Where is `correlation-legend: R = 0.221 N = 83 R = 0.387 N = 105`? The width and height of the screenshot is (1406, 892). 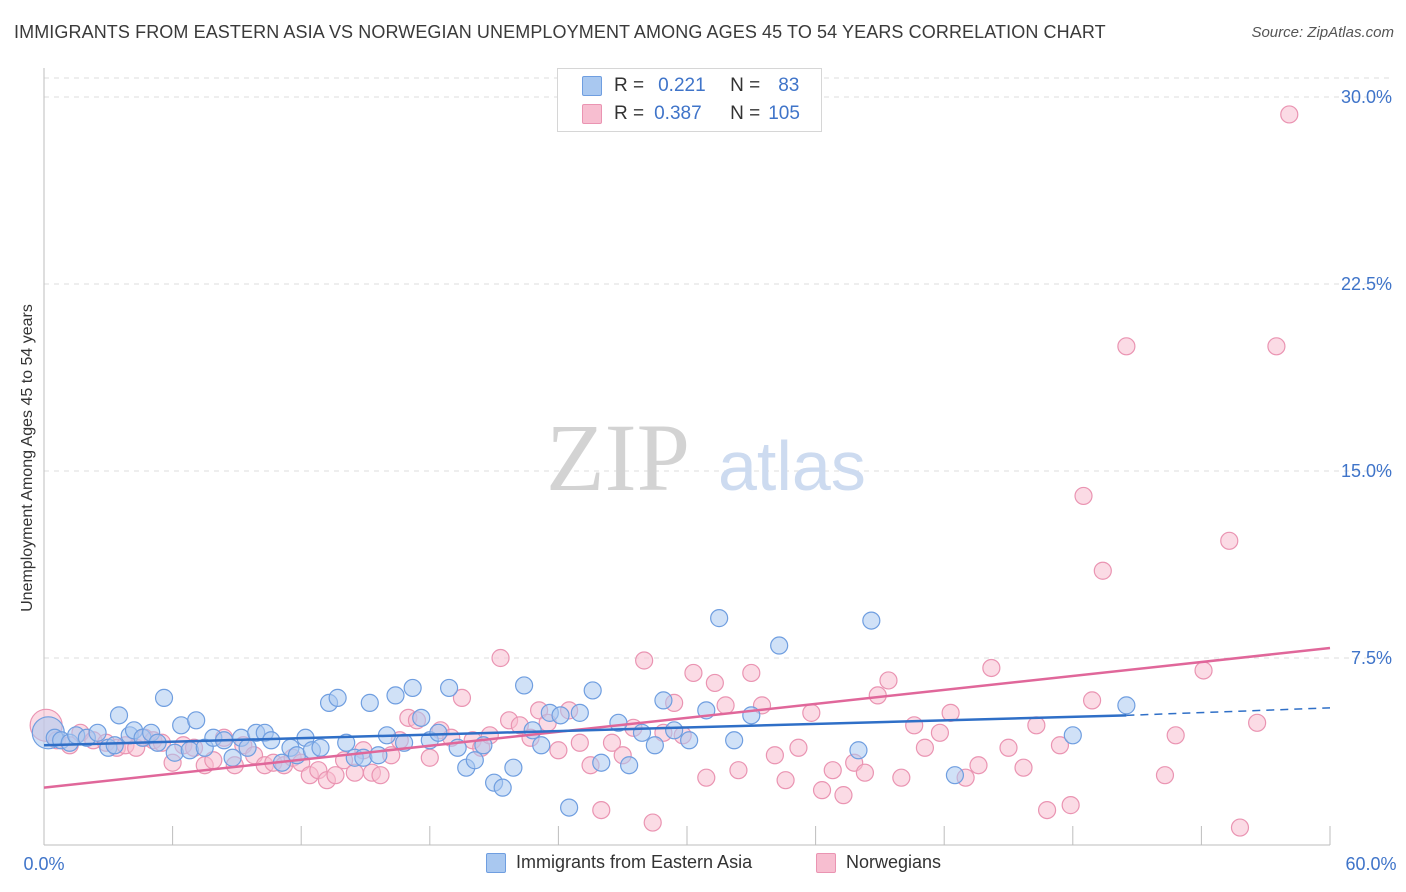
correlation-legend: R = 0.221 N = 83 R = 0.387 N = 105 is located at coordinates (689, 100).